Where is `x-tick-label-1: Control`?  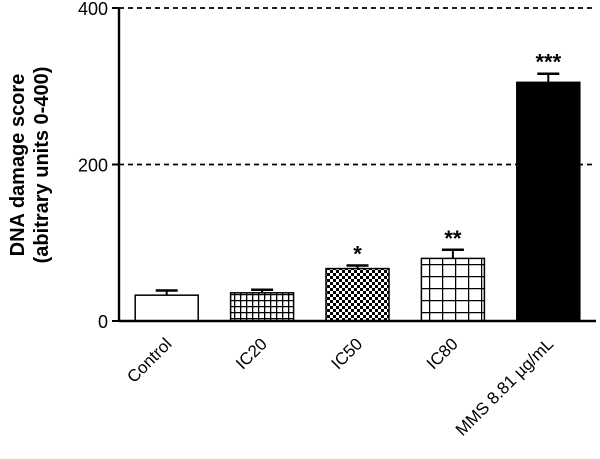 x-tick-label-1: Control is located at coordinates (149, 360).